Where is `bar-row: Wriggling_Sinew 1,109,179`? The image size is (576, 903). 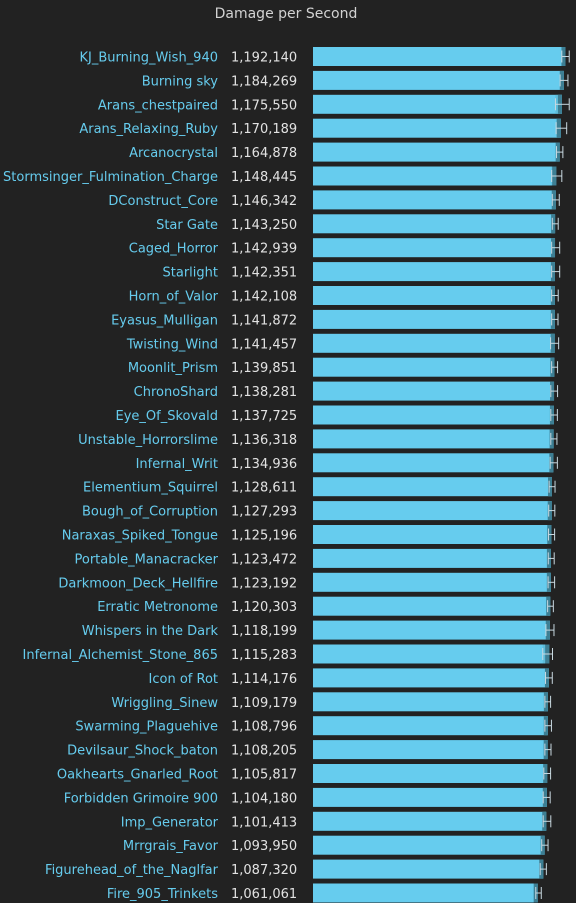 bar-row: Wriggling_Sinew 1,109,179 is located at coordinates (331, 702).